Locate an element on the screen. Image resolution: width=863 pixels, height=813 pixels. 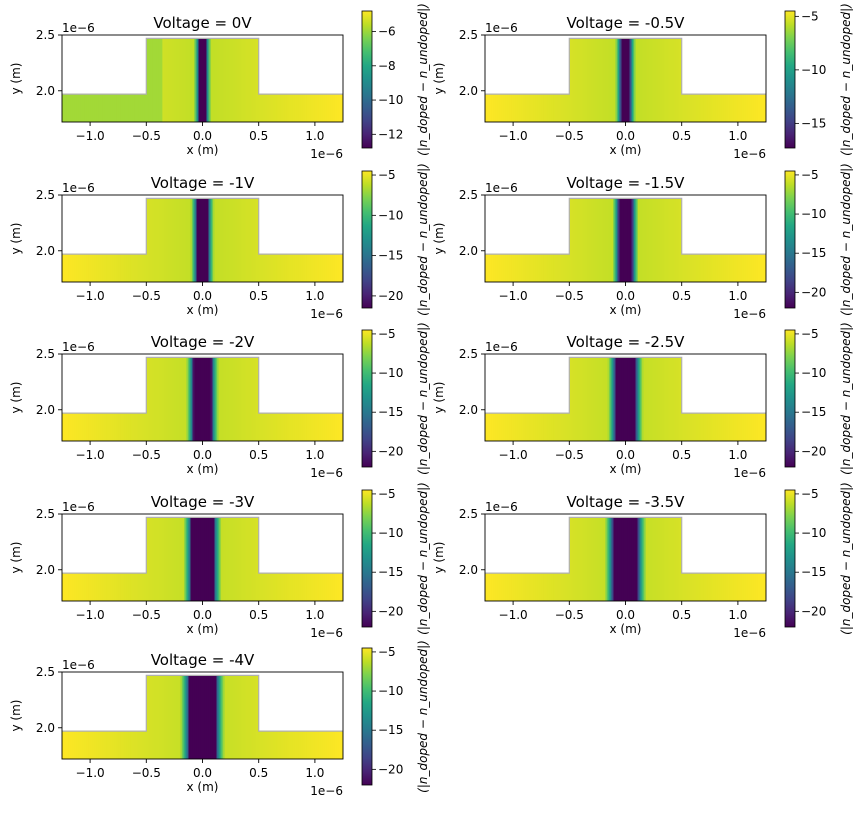
x-tick-label: 1.0 is located at coordinates (737, 455).